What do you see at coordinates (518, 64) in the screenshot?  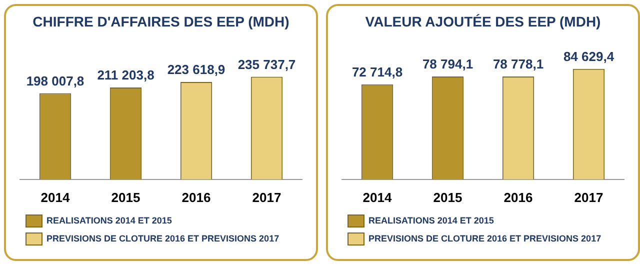 I see `data-label: 78 778,1` at bounding box center [518, 64].